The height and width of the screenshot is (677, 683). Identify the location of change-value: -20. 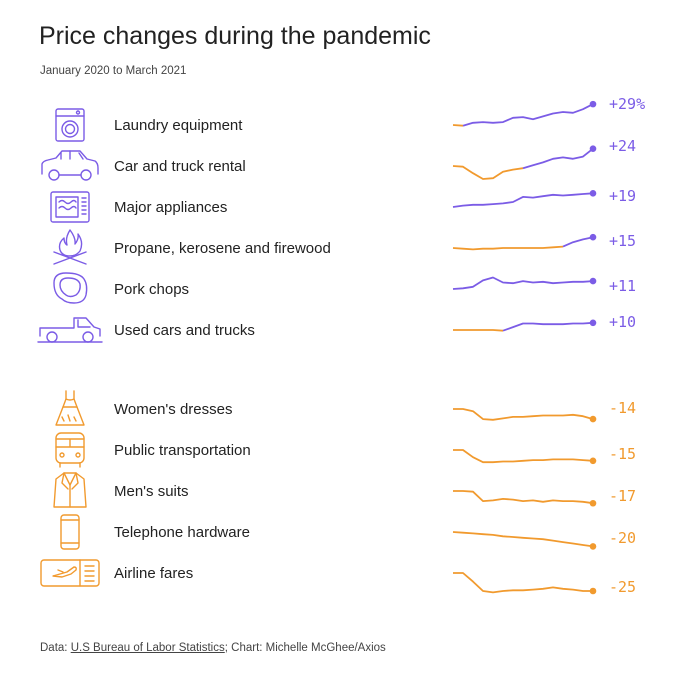
(622, 538).